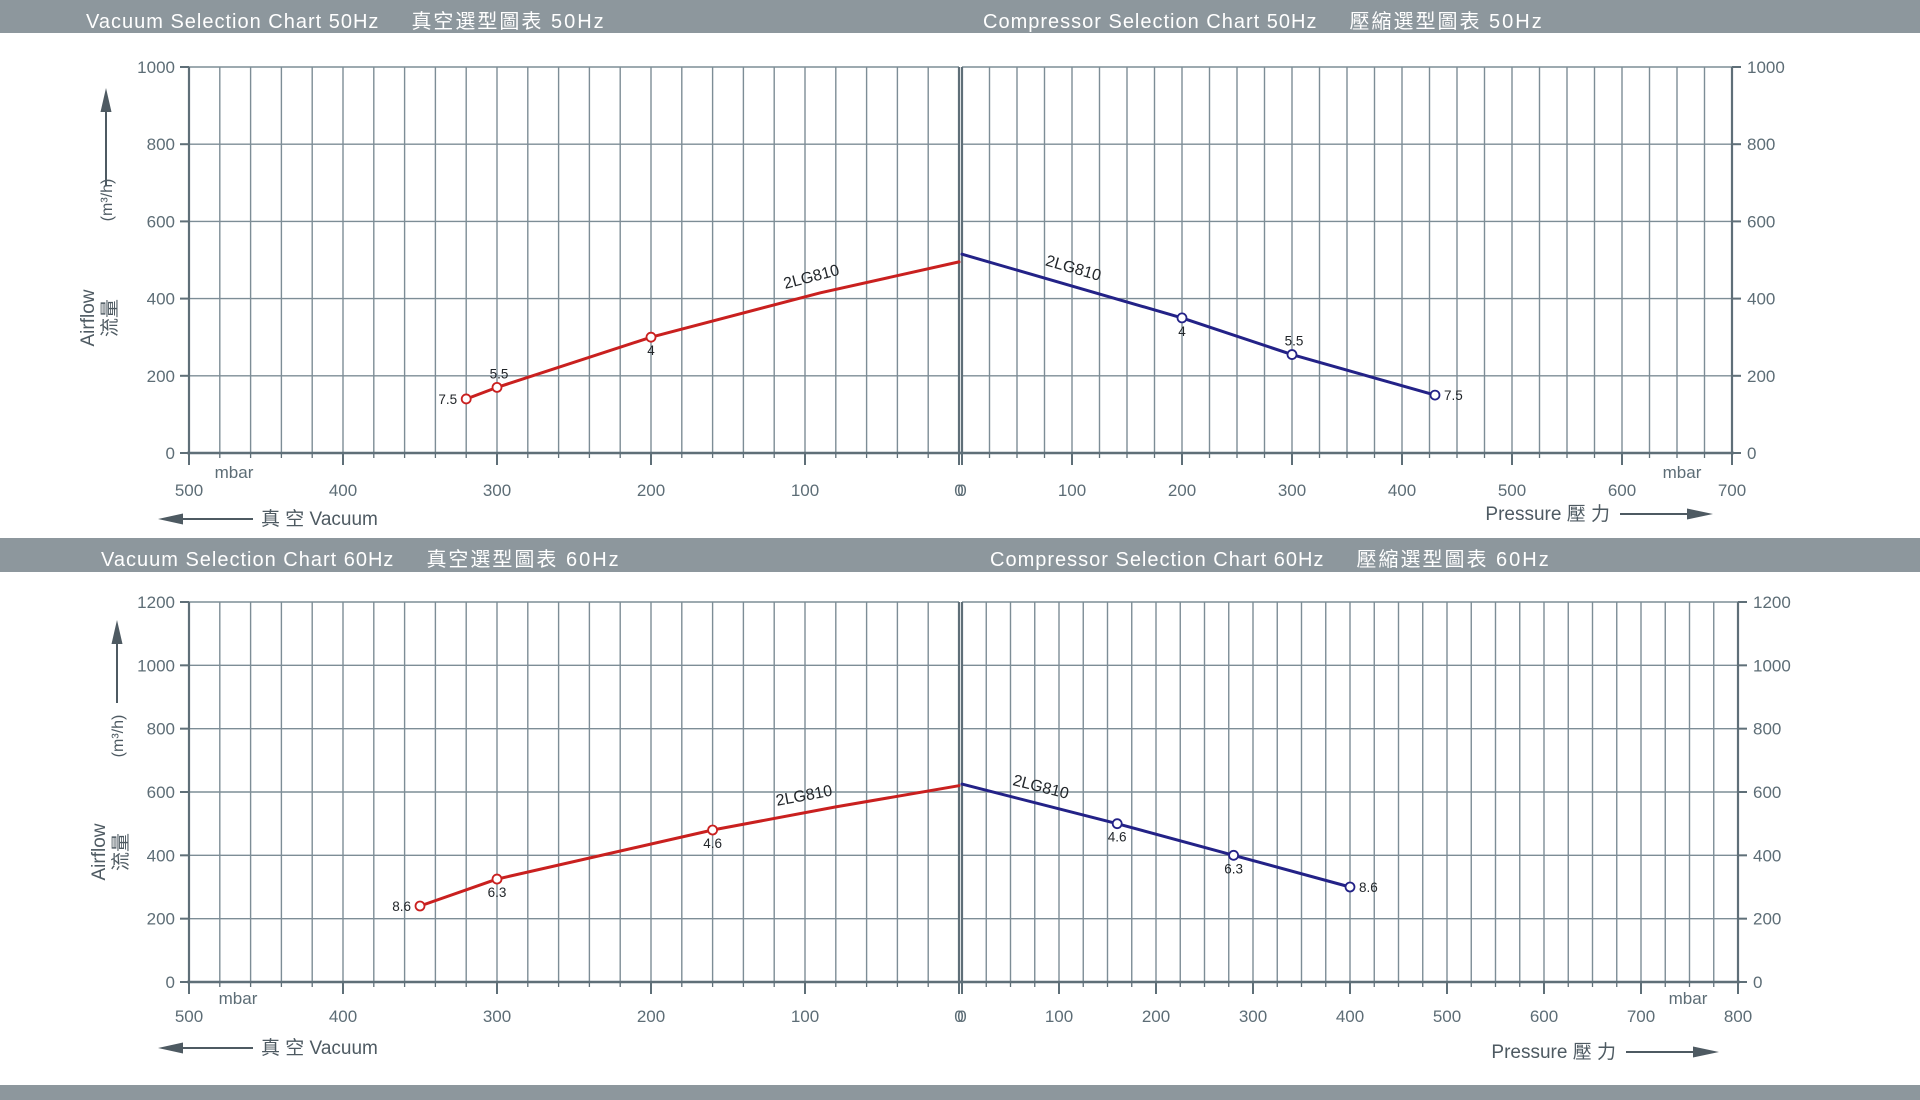 This screenshot has height=1100, width=1920. I want to click on title-vacuum-60hz-en: Vacuum Selection Chart 60Hz, so click(248, 560).